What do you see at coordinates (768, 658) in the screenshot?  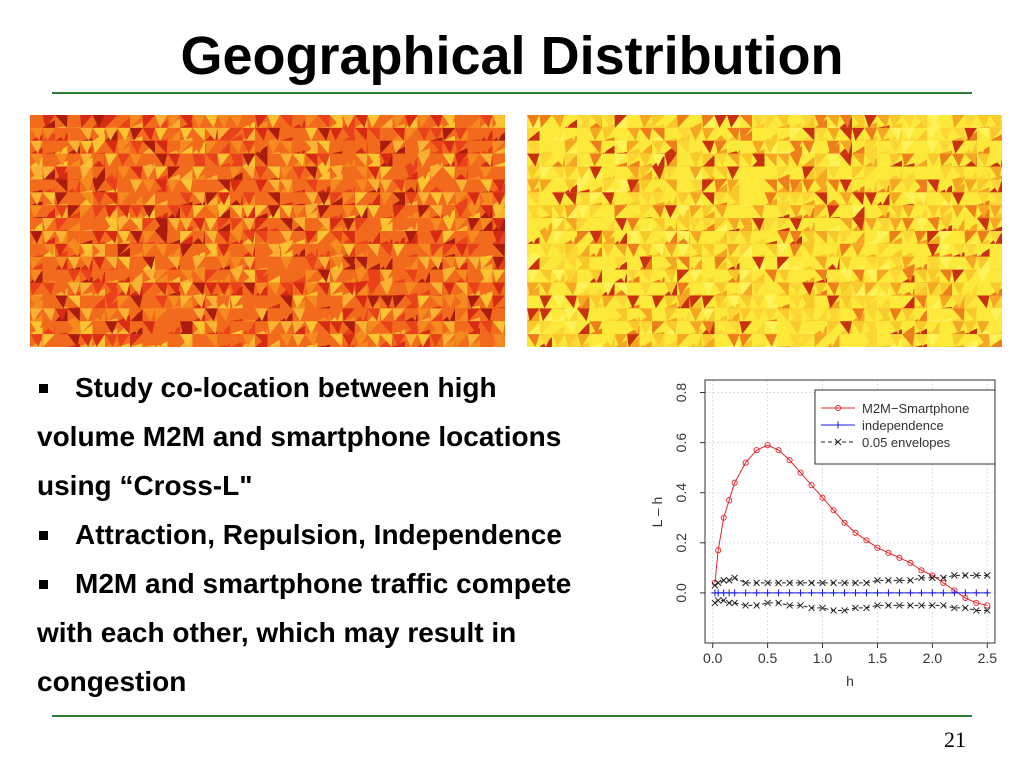 I see `x-tick-label: 0.5` at bounding box center [768, 658].